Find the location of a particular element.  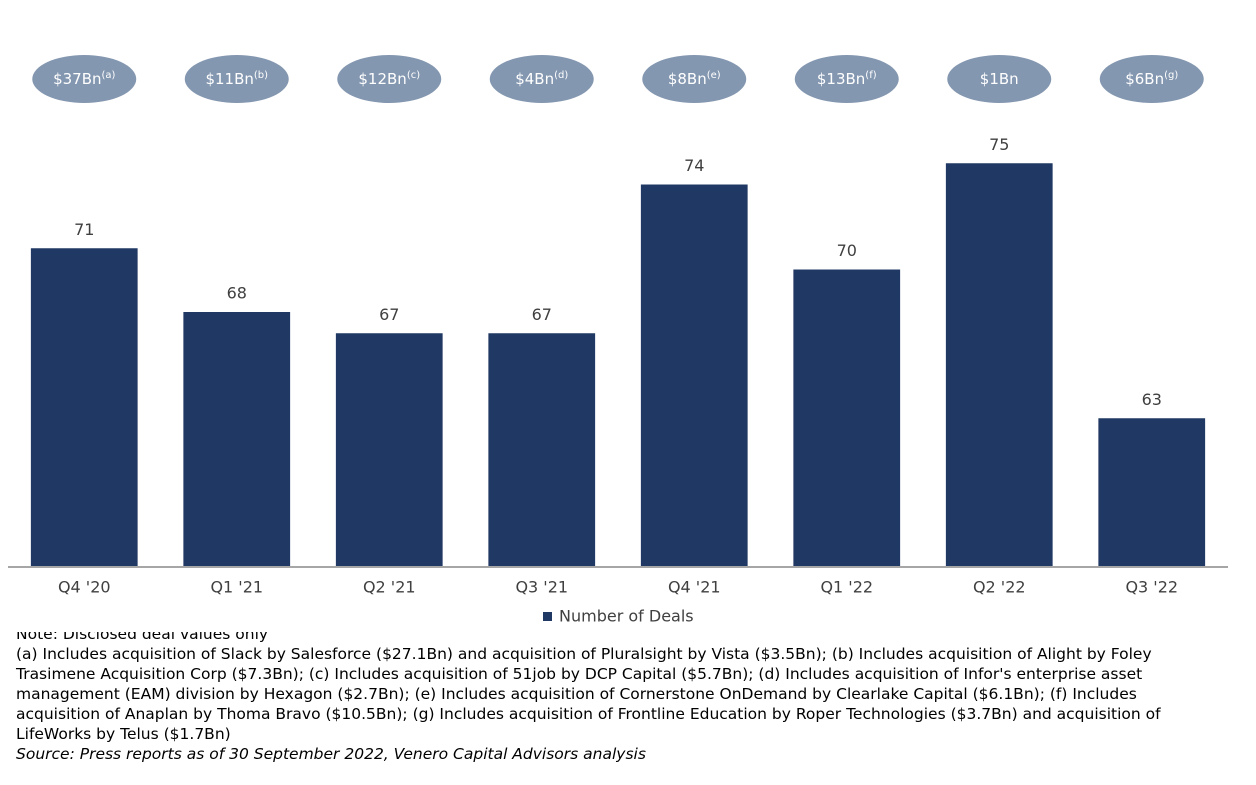

deal-value: $6Bn(g) is located at coordinates (1151, 79).